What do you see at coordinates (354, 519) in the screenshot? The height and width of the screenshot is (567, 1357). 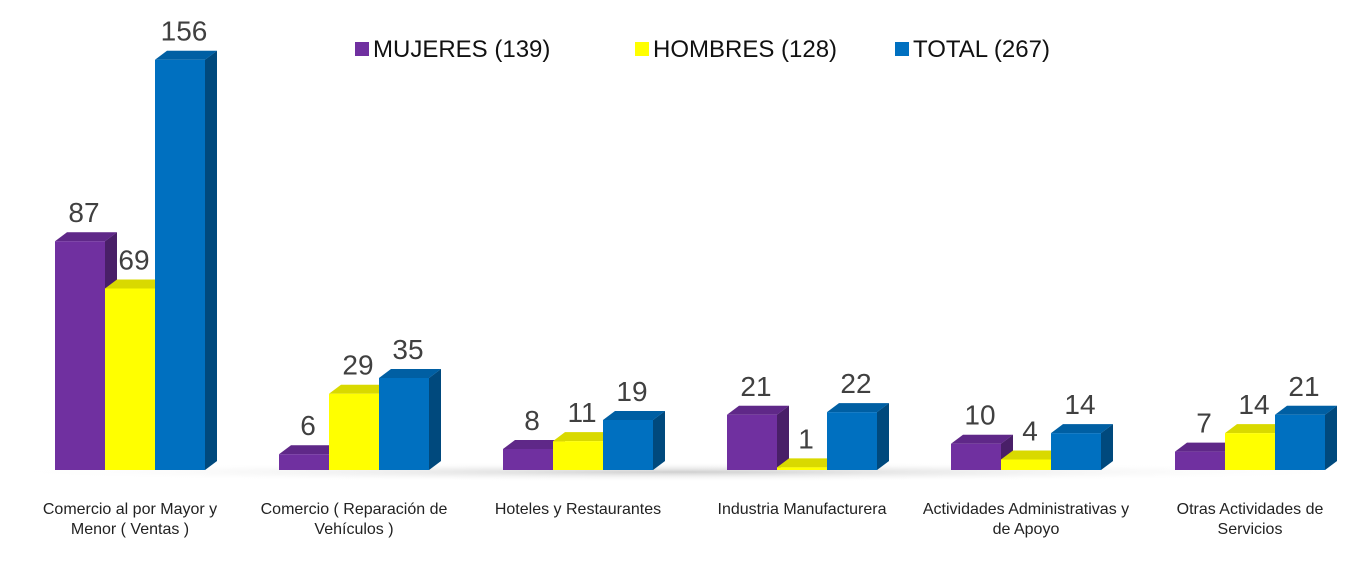 I see `category-label: Comercio ( Reparación de Vehículos )` at bounding box center [354, 519].